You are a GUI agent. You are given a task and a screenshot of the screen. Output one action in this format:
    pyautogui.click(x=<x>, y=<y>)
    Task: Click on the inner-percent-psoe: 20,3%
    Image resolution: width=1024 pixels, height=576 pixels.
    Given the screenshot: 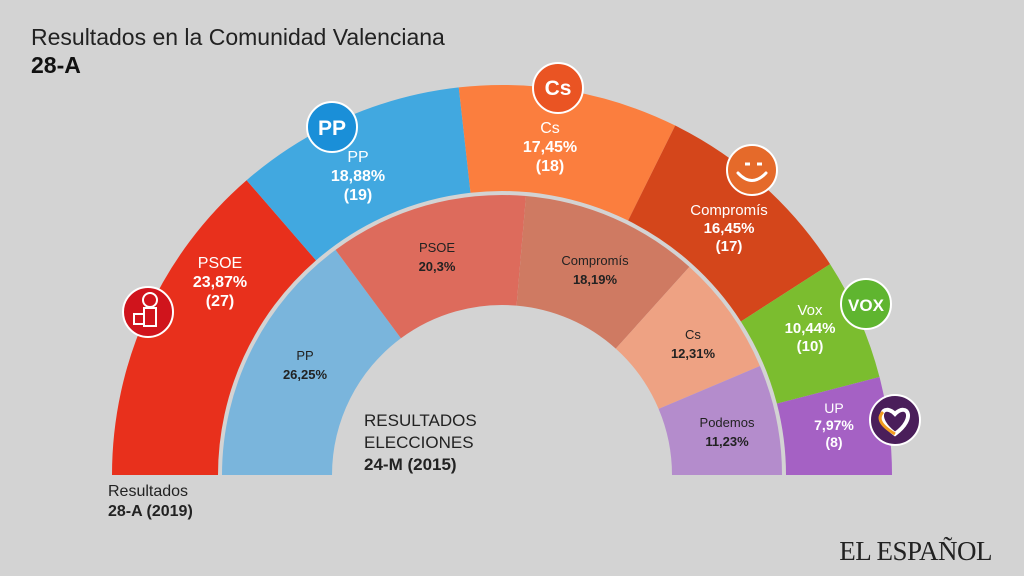 What is the action you would take?
    pyautogui.click(x=437, y=266)
    